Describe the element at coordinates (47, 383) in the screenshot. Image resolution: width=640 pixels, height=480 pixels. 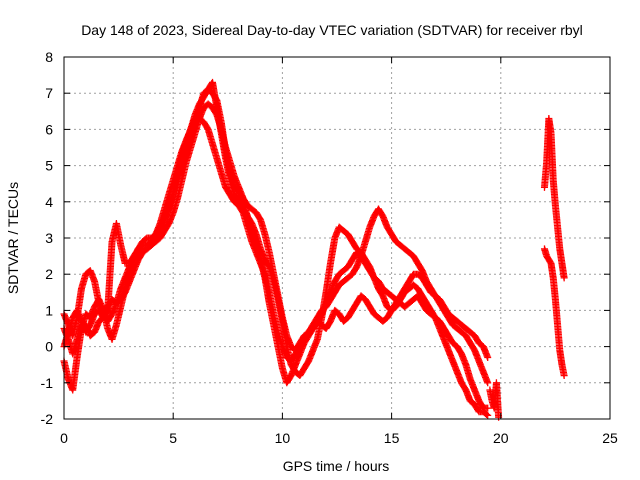
I see `y-tick-label: -1` at that location.